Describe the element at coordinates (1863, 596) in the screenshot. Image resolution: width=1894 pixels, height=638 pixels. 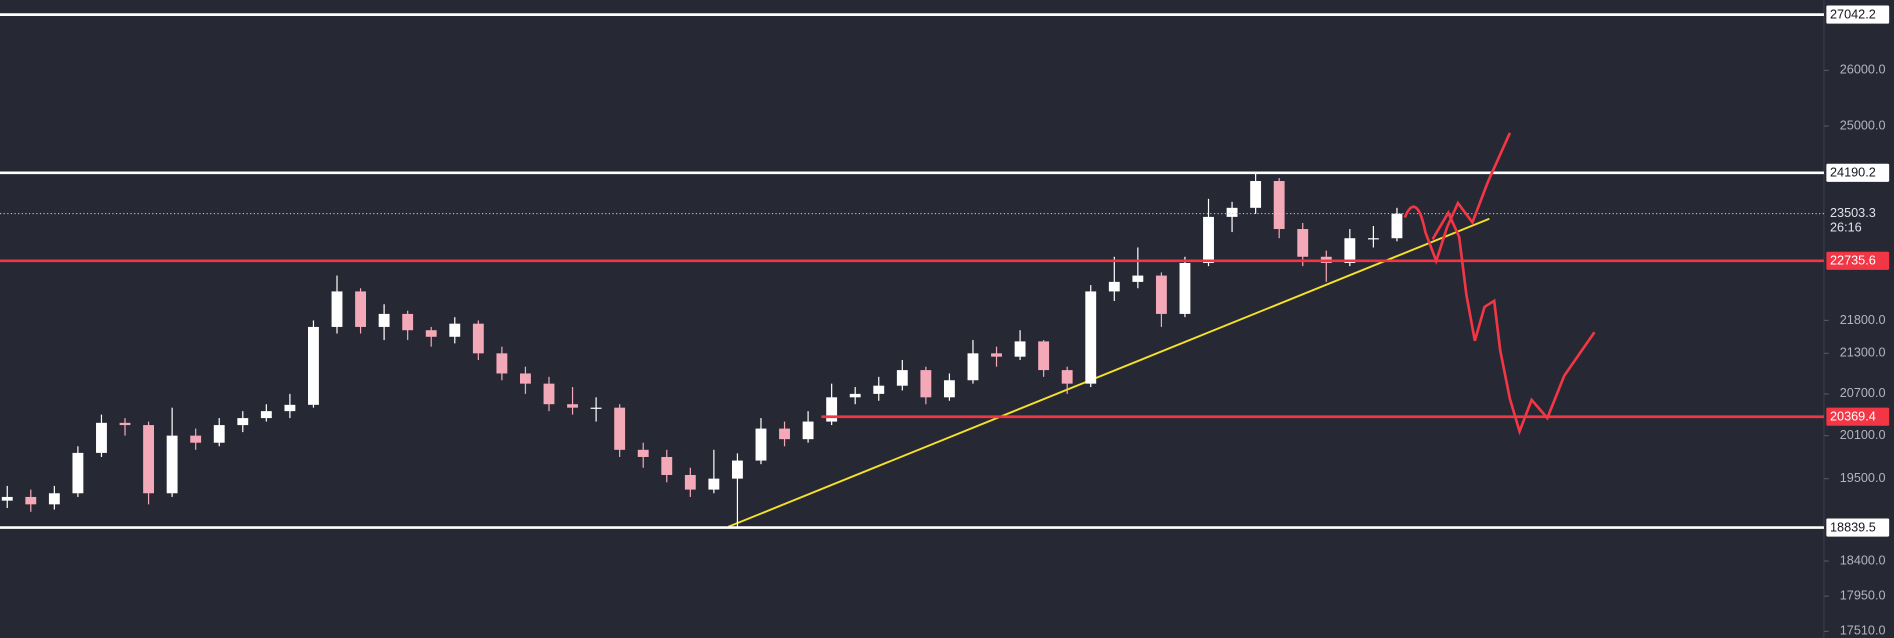
I see `y-tick-label: 17950.0` at that location.